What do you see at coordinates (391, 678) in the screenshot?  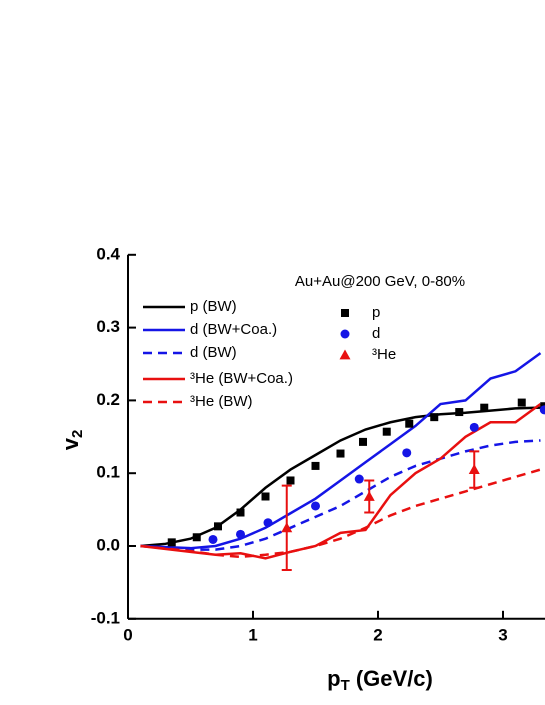 I see `x-label-part: (GeV/c)` at bounding box center [391, 678].